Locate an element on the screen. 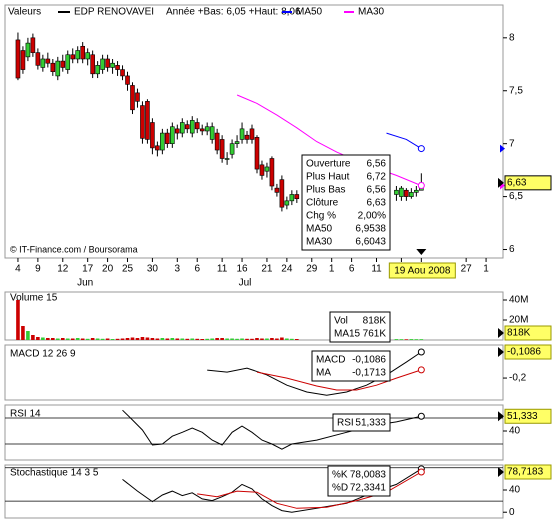 The height and width of the screenshot is (520, 557). x-tick-label: 17 is located at coordinates (88, 269).